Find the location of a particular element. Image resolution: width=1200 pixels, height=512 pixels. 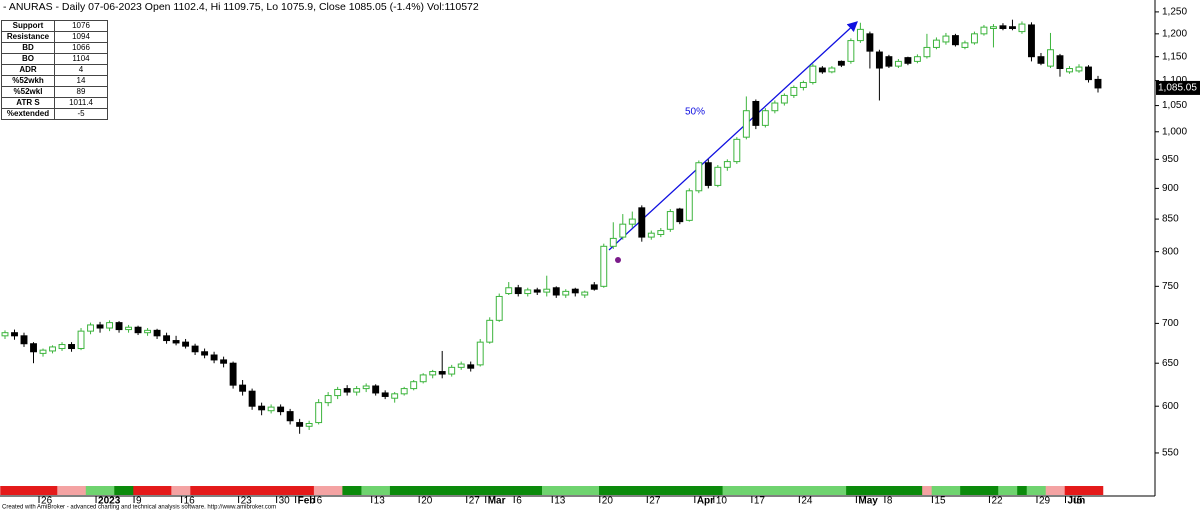

row-label: ATR S is located at coordinates (28, 103).